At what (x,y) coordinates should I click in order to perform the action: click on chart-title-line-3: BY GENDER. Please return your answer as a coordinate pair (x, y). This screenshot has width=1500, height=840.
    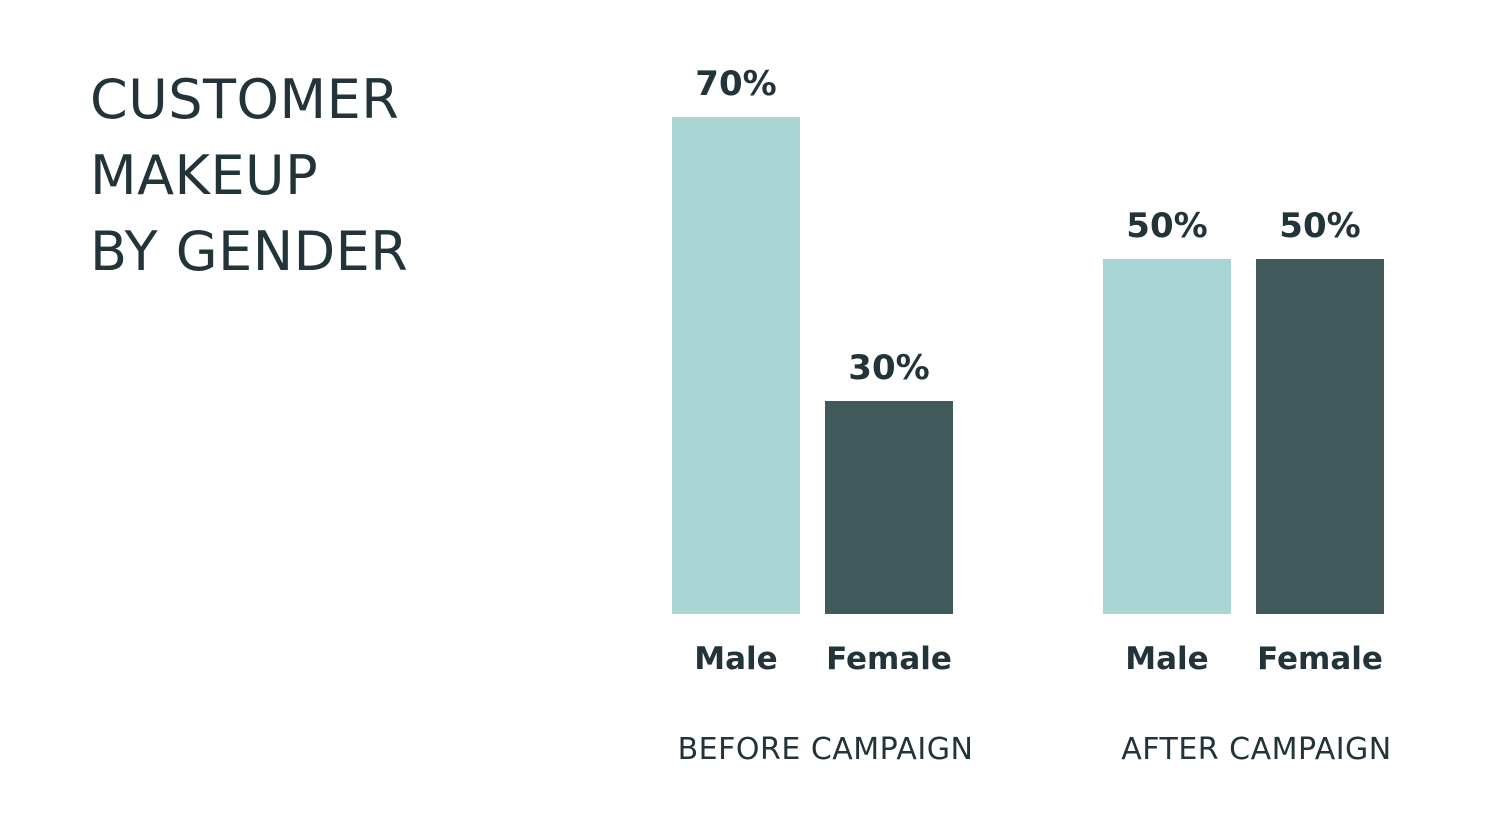
    Looking at the image, I should click on (249, 251).